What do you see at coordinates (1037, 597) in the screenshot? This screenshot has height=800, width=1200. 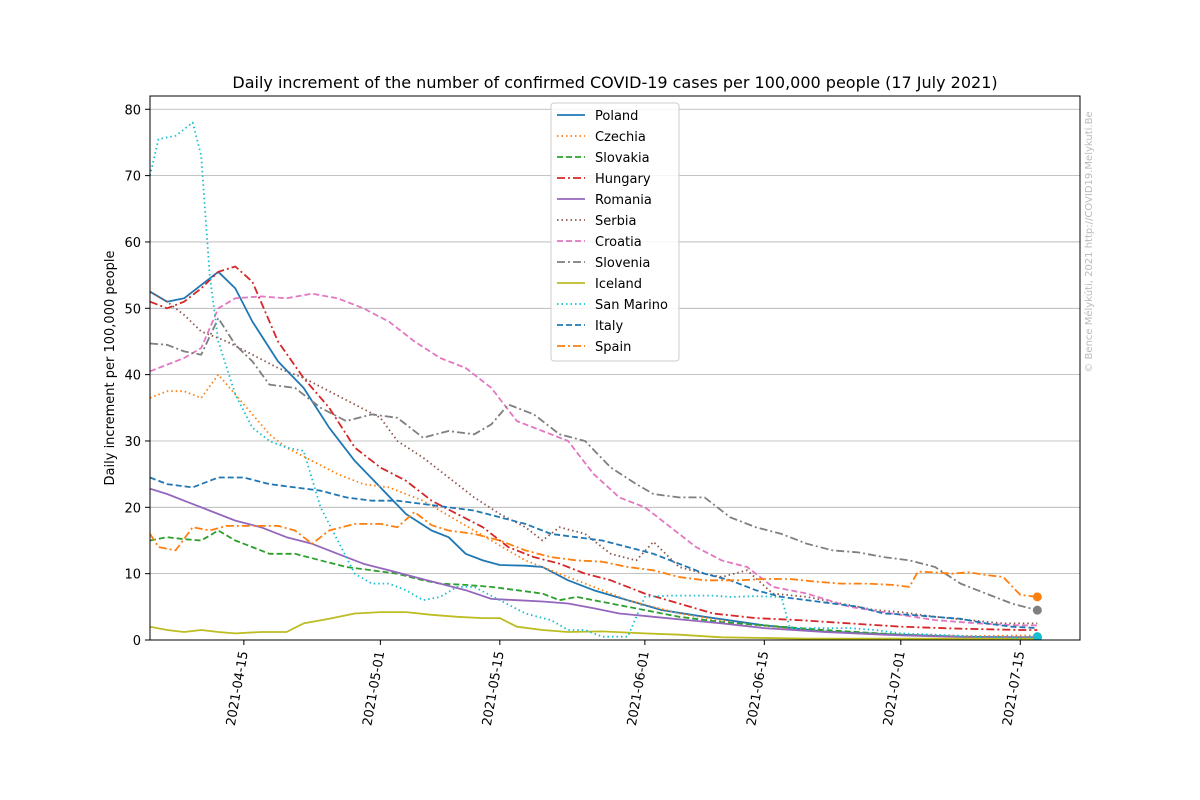 I see `series-endpoint-spain` at bounding box center [1037, 597].